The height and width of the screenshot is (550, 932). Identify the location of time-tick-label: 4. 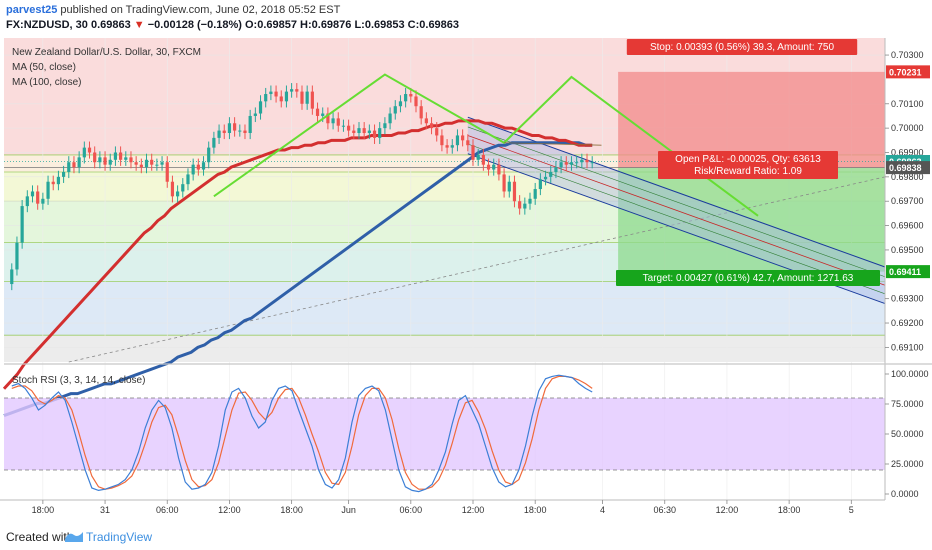
(602, 510).